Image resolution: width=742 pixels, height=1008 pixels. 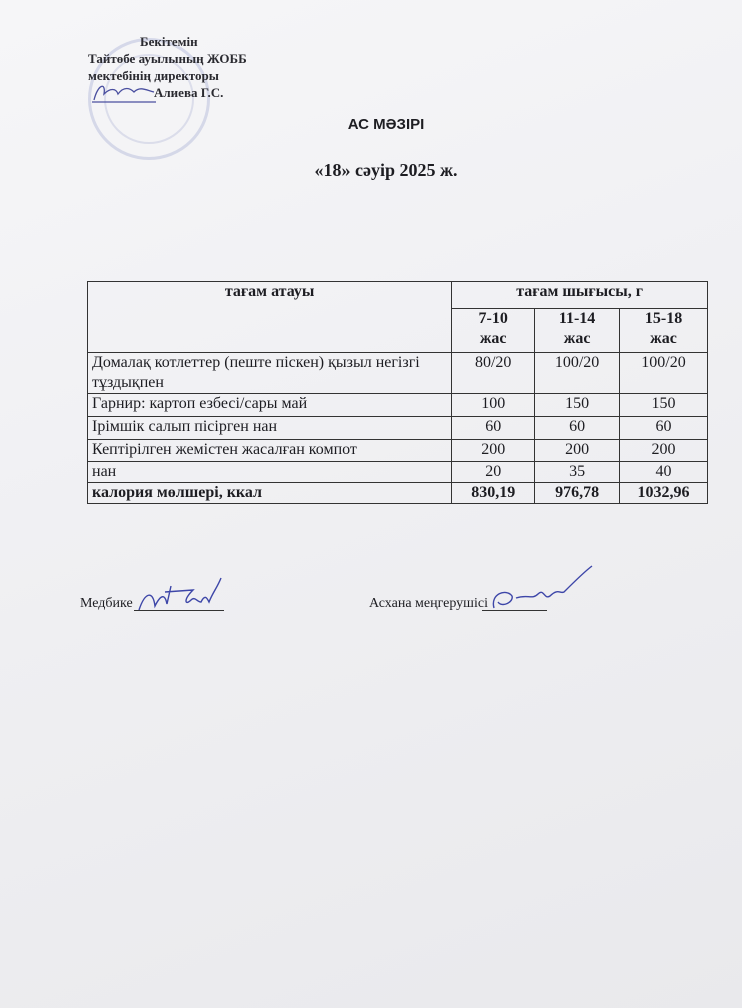 What do you see at coordinates (180, 594) in the screenshot?
I see `nurse-signature` at bounding box center [180, 594].